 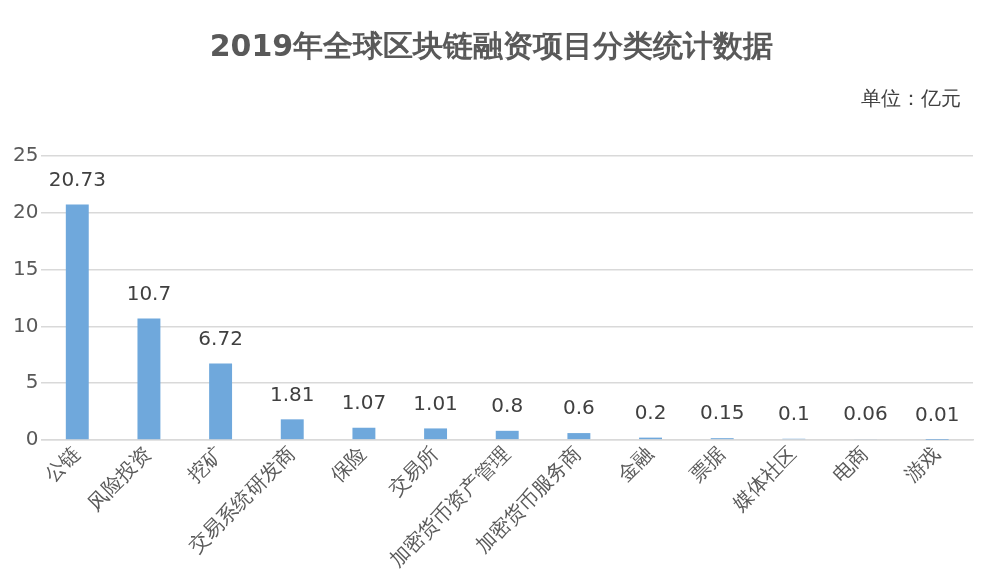 What do you see at coordinates (413, 471) in the screenshot?
I see `x-tick-label: 交易所` at bounding box center [413, 471].